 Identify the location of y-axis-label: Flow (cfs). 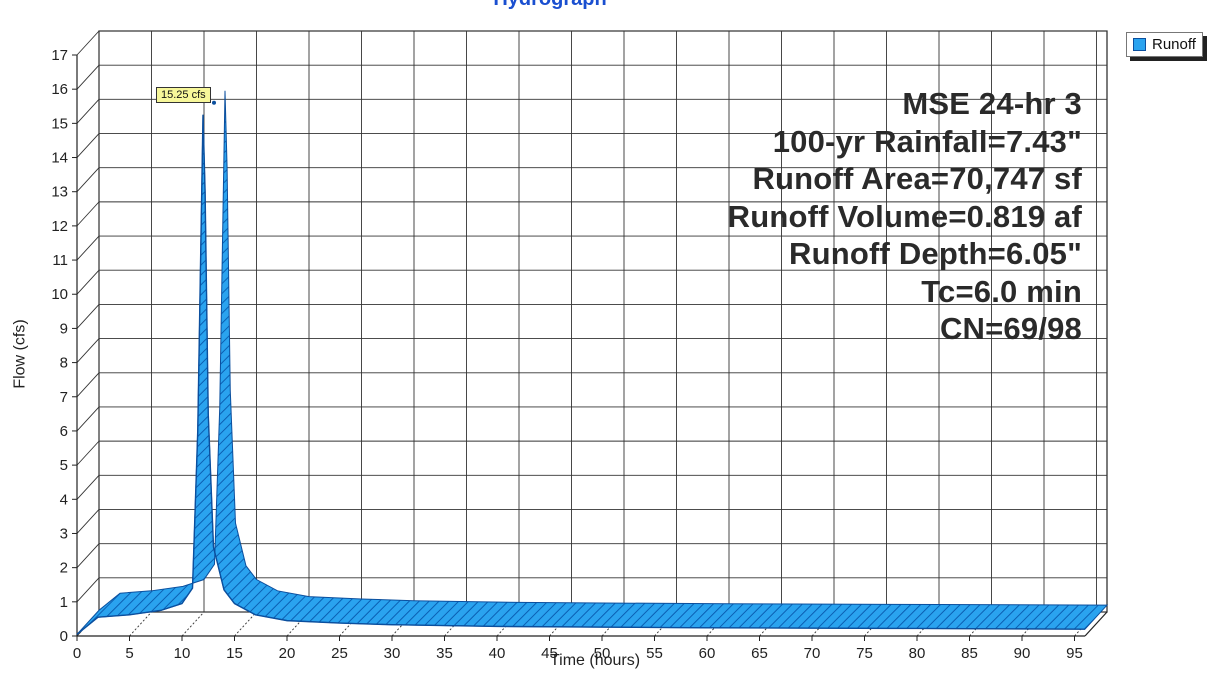
(20, 354).